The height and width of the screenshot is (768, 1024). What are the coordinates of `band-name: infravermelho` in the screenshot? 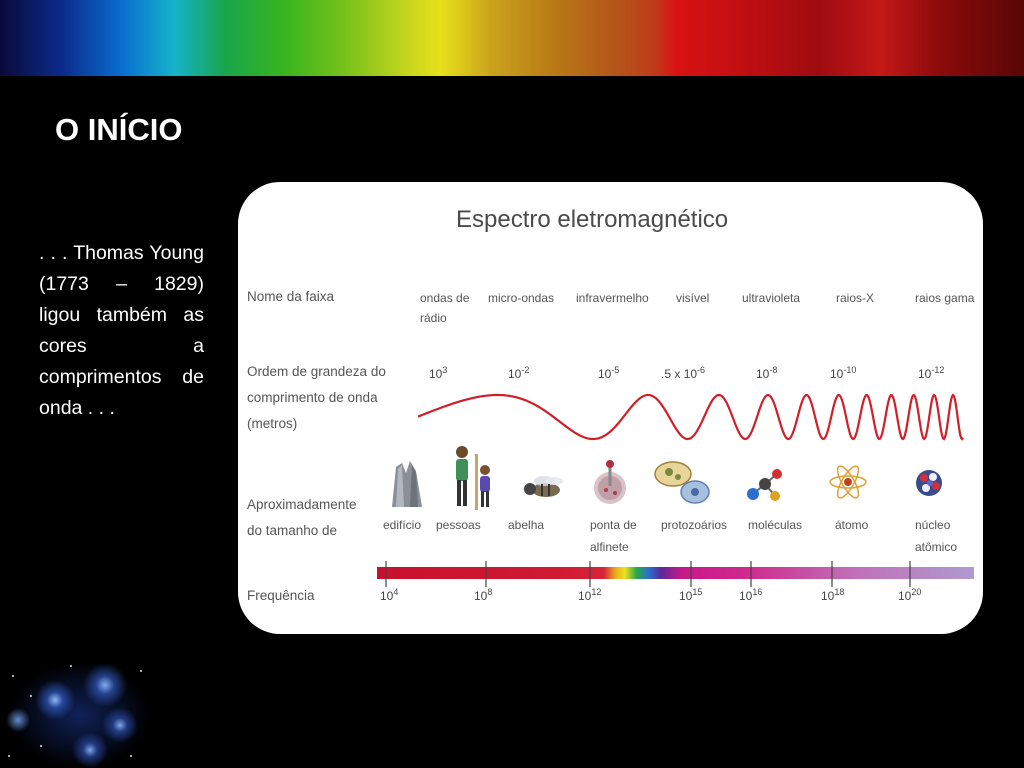 It's located at (612, 298).